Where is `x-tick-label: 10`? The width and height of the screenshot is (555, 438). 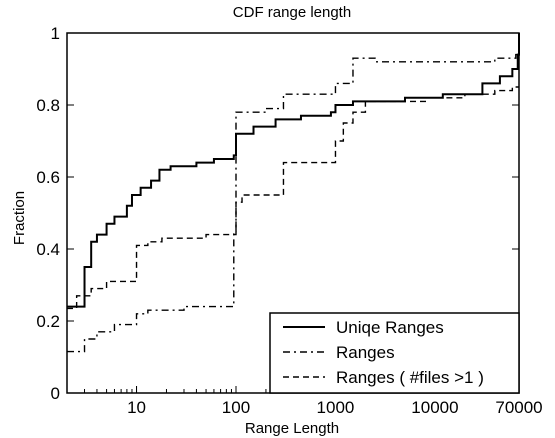 x-tick-label: 10 is located at coordinates (136, 407).